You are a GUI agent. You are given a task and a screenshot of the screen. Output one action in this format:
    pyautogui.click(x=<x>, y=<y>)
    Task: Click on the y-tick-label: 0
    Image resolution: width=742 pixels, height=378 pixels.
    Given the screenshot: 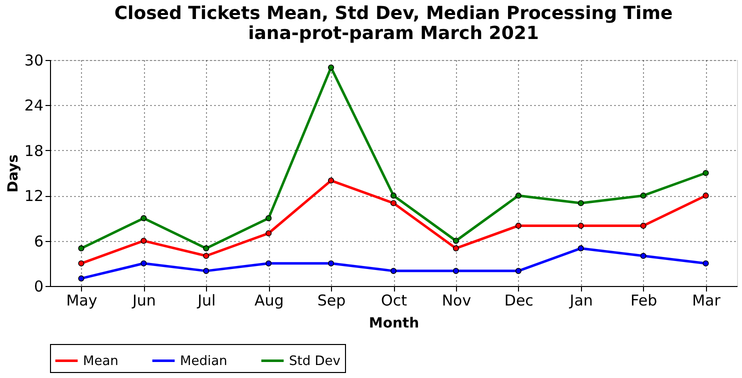 What is the action you would take?
    pyautogui.click(x=39, y=287)
    